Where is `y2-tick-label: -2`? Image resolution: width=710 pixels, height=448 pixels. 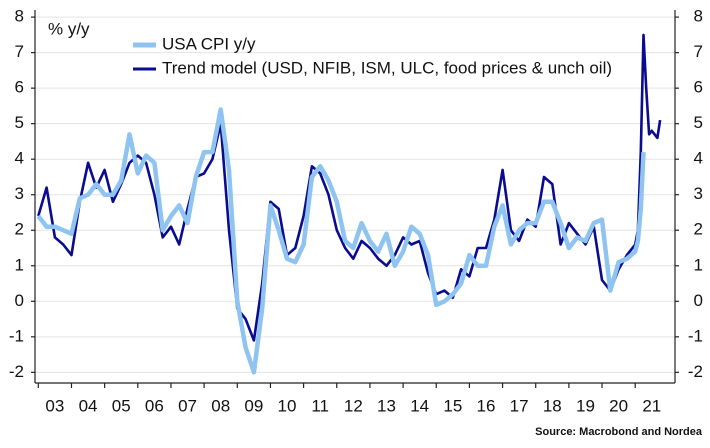
y2-tick-label: -2 is located at coordinates (695, 371).